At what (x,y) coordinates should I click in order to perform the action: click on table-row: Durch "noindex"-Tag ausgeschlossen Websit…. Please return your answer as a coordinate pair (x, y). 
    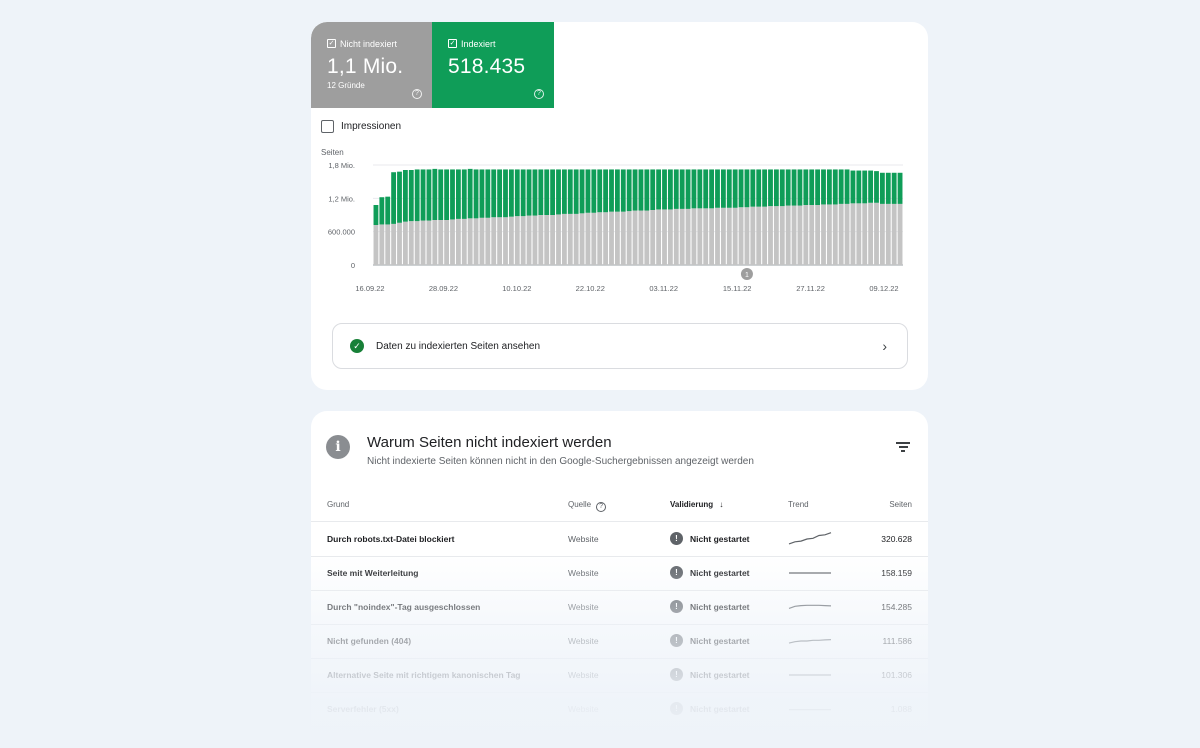
    Looking at the image, I should click on (619, 608).